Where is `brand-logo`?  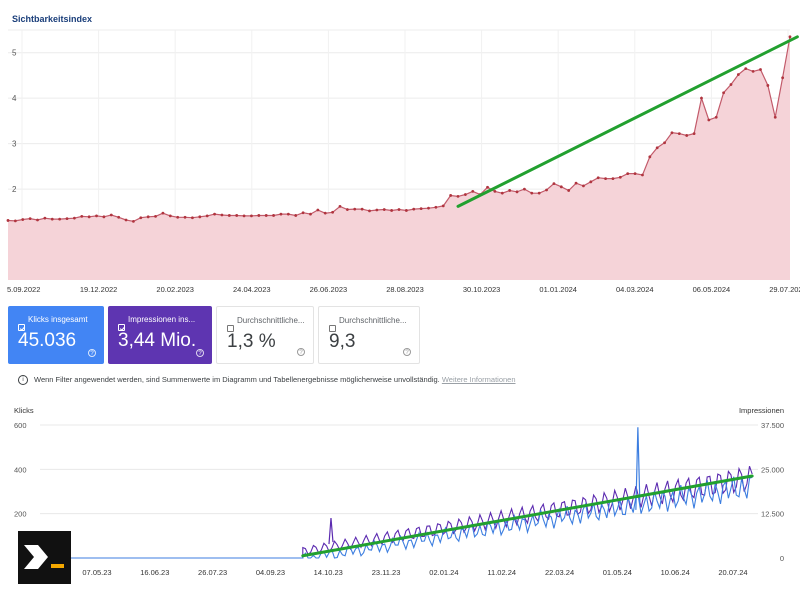 brand-logo is located at coordinates (44, 557).